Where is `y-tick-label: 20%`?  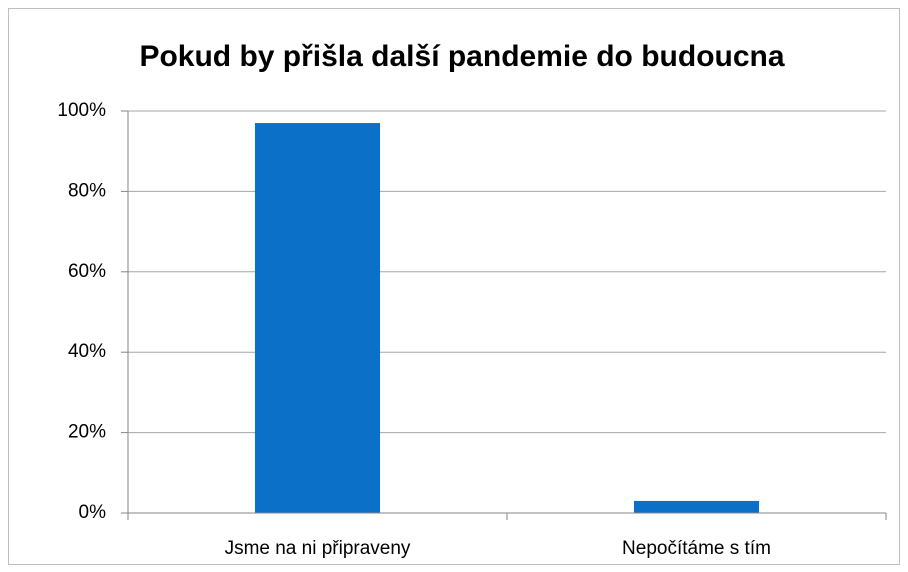
y-tick-label: 20% is located at coordinates (87, 432).